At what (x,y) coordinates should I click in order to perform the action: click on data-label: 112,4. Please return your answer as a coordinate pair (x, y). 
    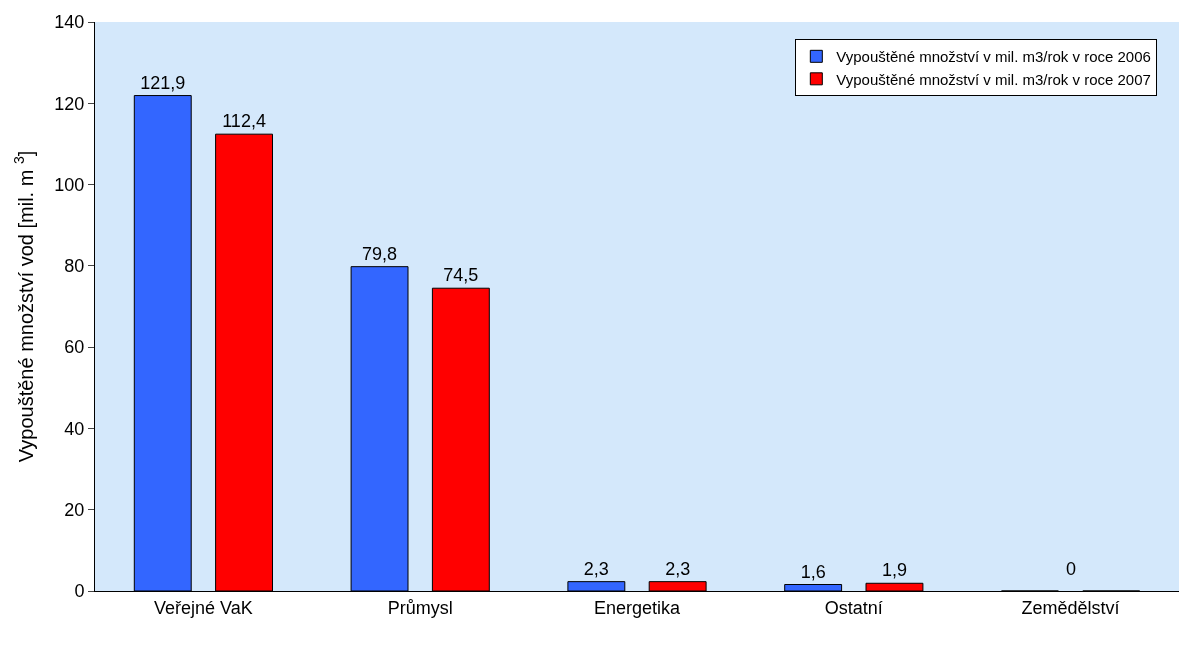
    Looking at the image, I should click on (244, 121).